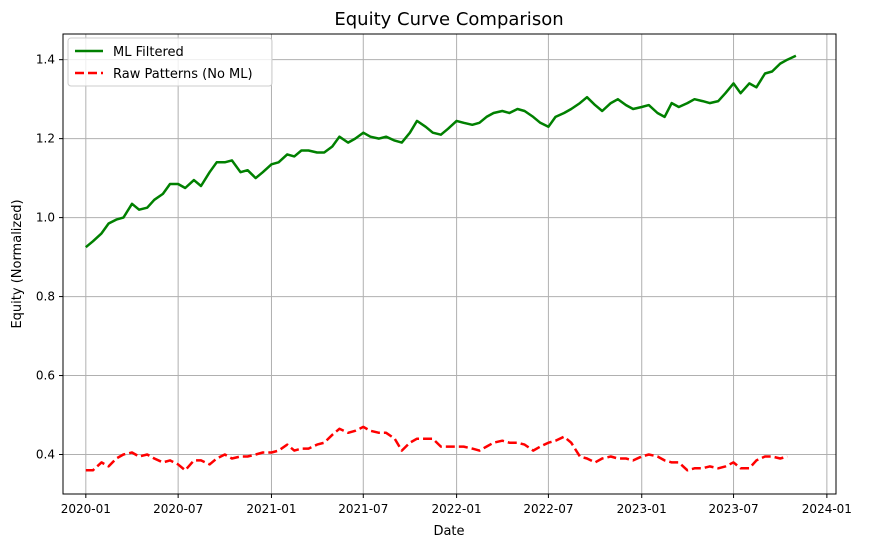 The width and height of the screenshot is (872, 548). Describe the element at coordinates (827, 509) in the screenshot. I see `x-tick-label: 2024-01` at that location.